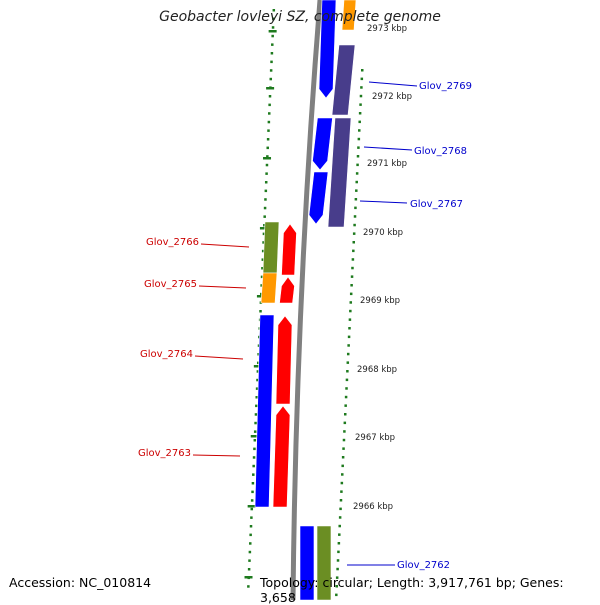 Image resolution: width=600 pixels, height=605 pixels. Describe the element at coordinates (300, 17) in the screenshot. I see `map-title: Geobacter lovleyi SZ, complete genome` at that location.